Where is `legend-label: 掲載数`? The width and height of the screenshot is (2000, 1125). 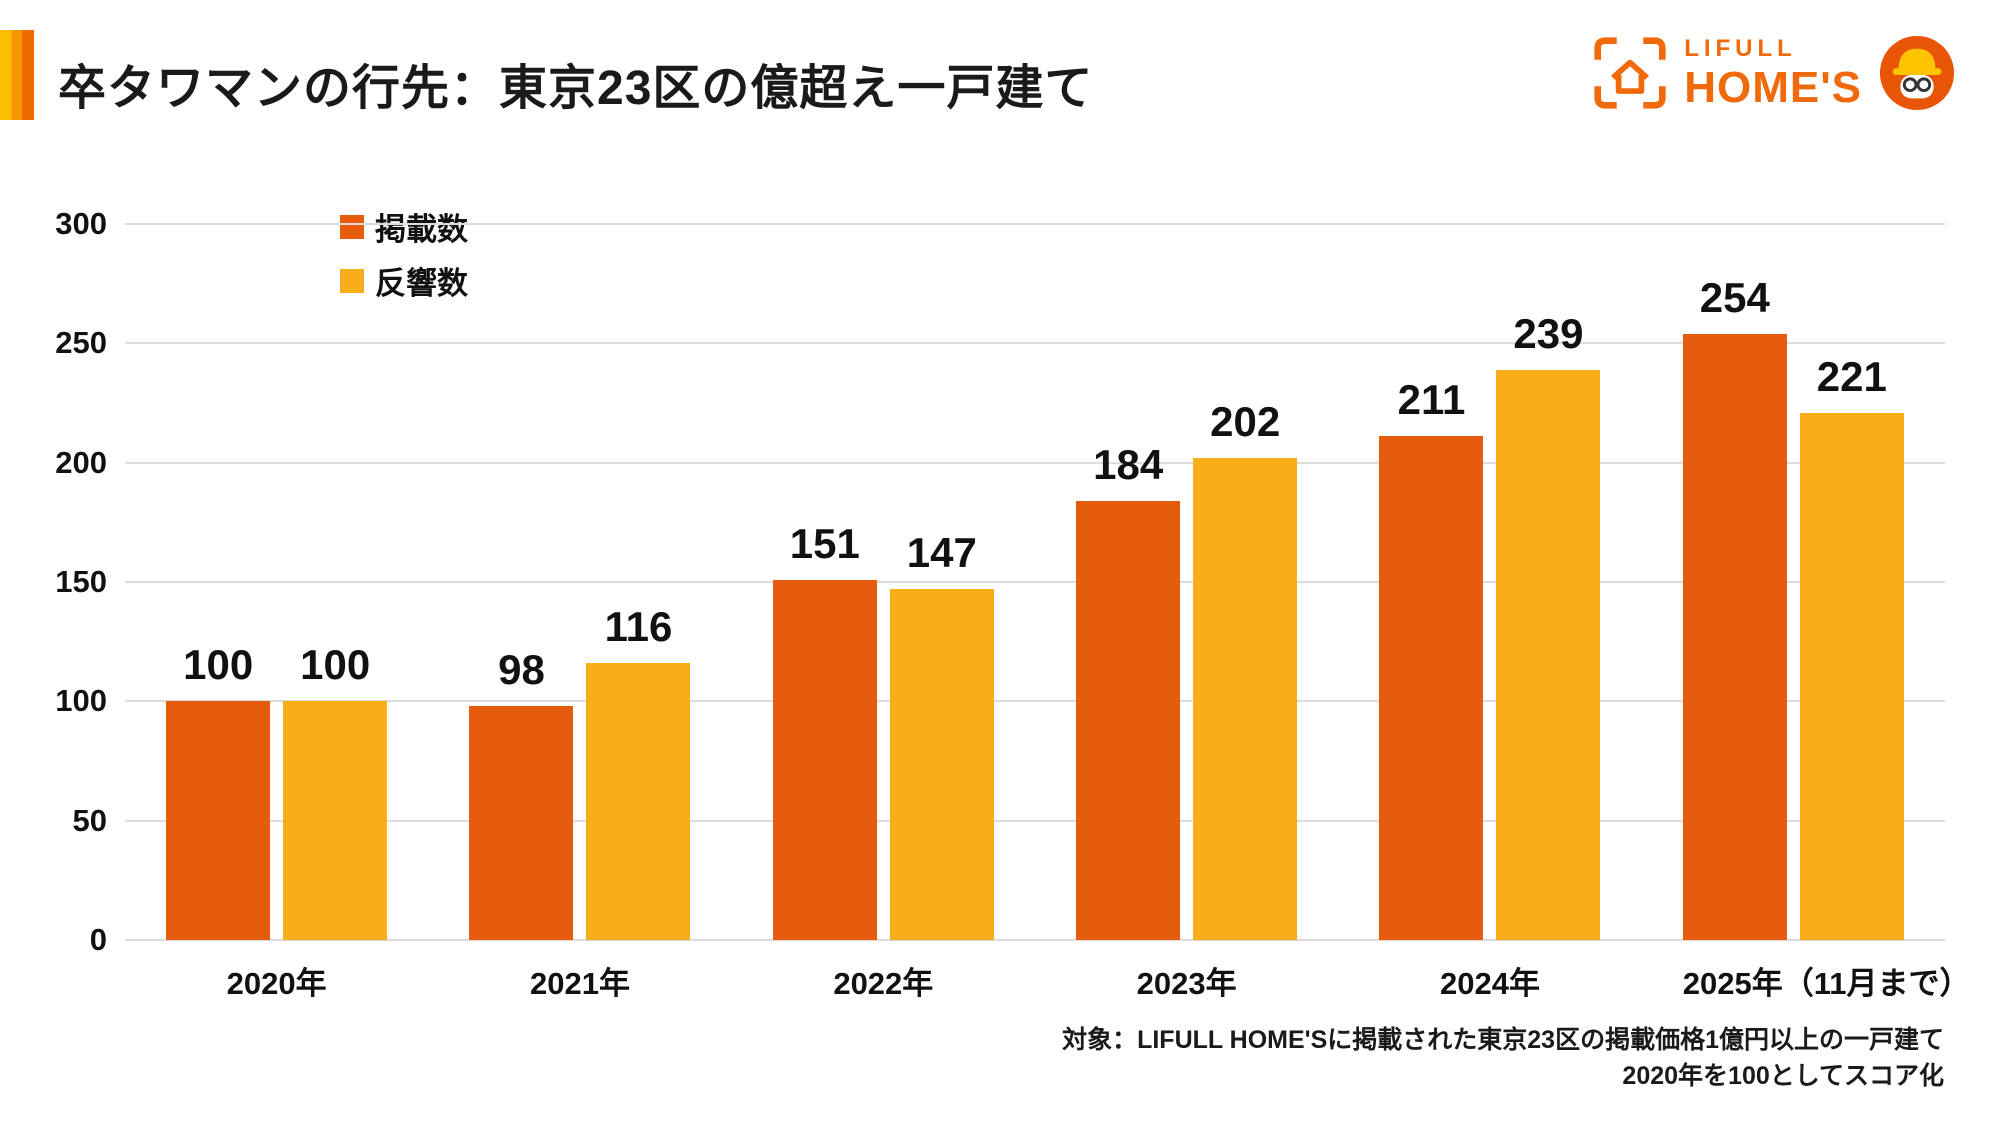
legend-label: 掲載数 is located at coordinates (421, 229).